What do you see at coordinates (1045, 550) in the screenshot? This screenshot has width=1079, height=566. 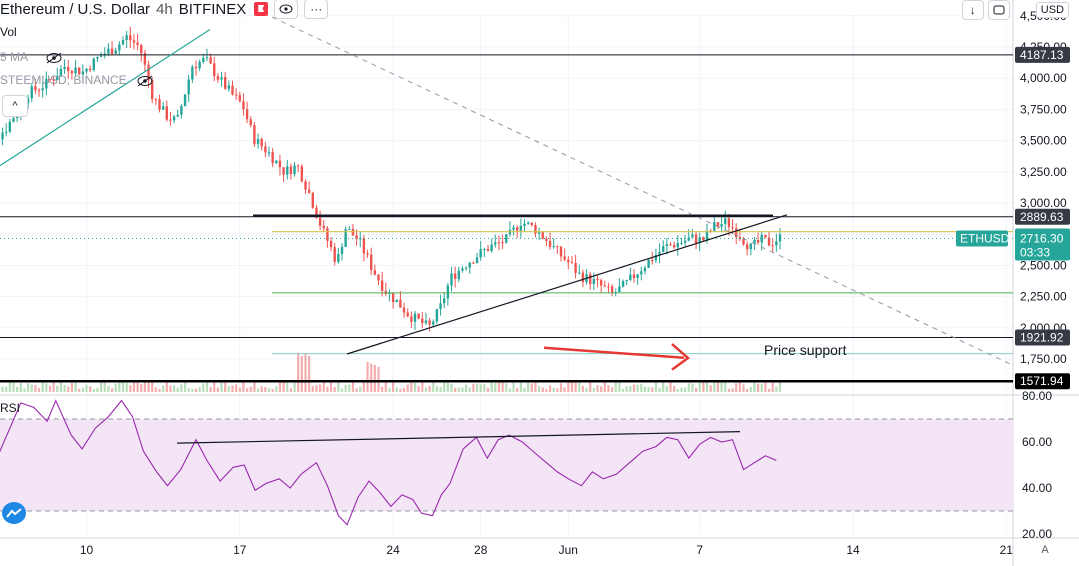 I see `auto-scale-button: A` at bounding box center [1045, 550].